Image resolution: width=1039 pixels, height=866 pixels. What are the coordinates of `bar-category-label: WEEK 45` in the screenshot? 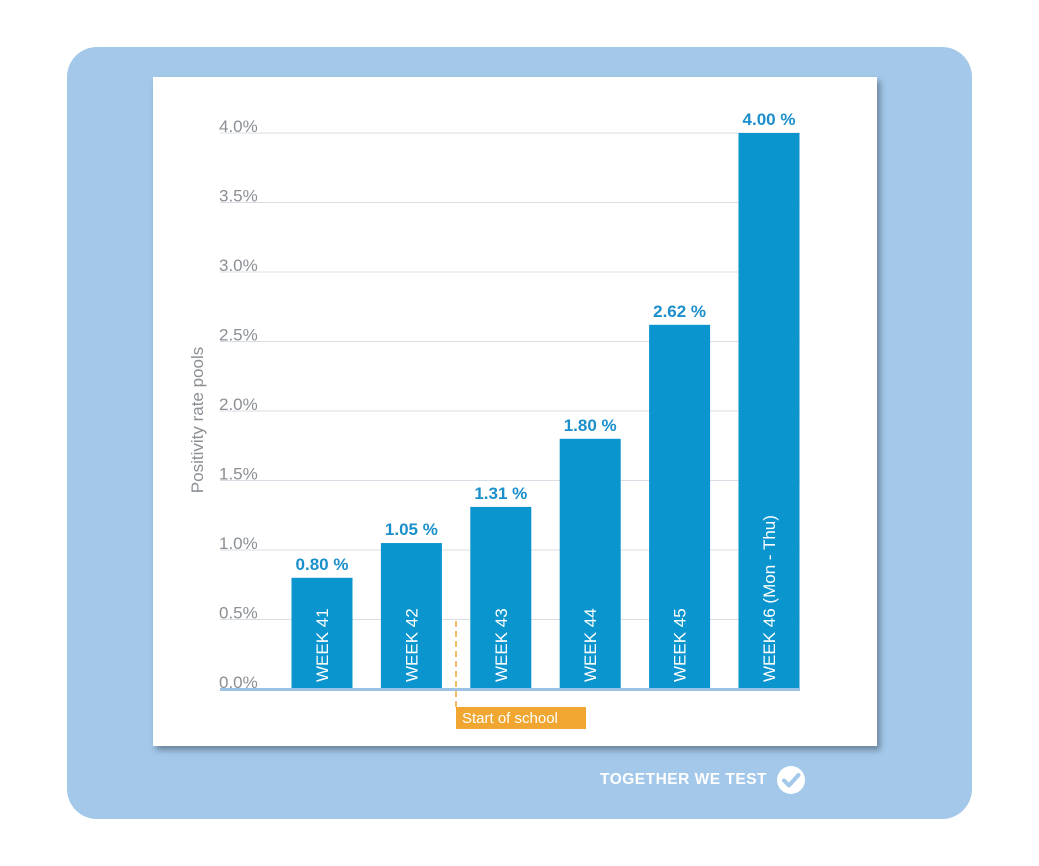 It's located at (680, 645).